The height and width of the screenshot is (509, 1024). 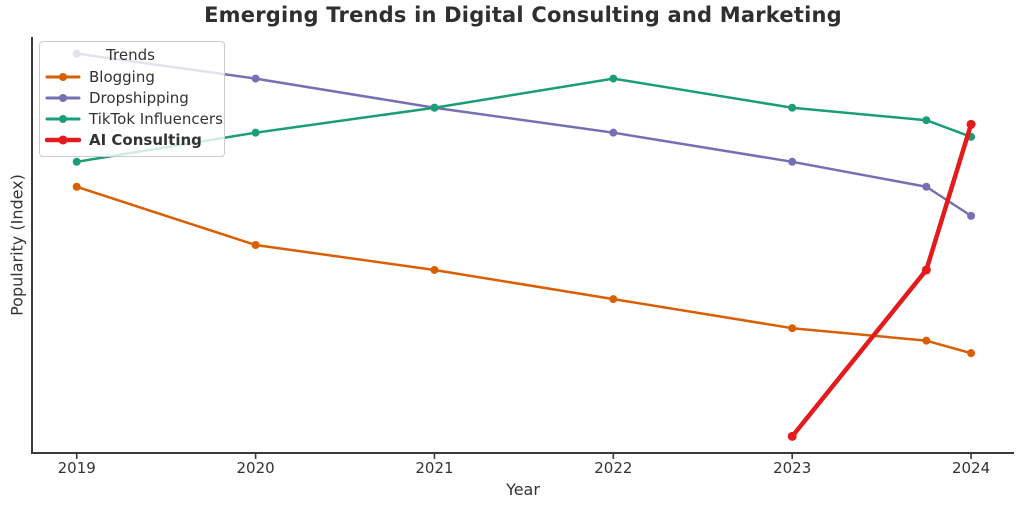 I want to click on legend-title: Trends, so click(x=130, y=55).